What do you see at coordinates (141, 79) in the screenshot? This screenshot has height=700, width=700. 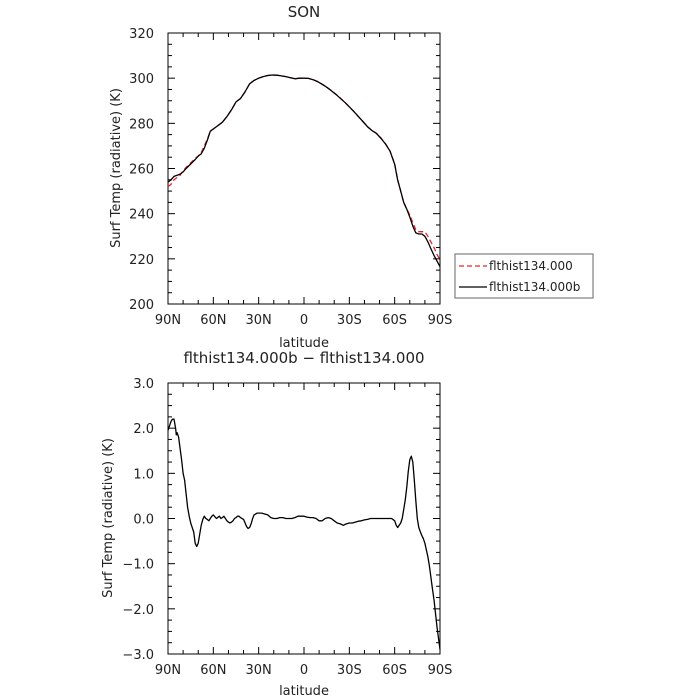 I see `chart1-ytick-label: 300` at bounding box center [141, 79].